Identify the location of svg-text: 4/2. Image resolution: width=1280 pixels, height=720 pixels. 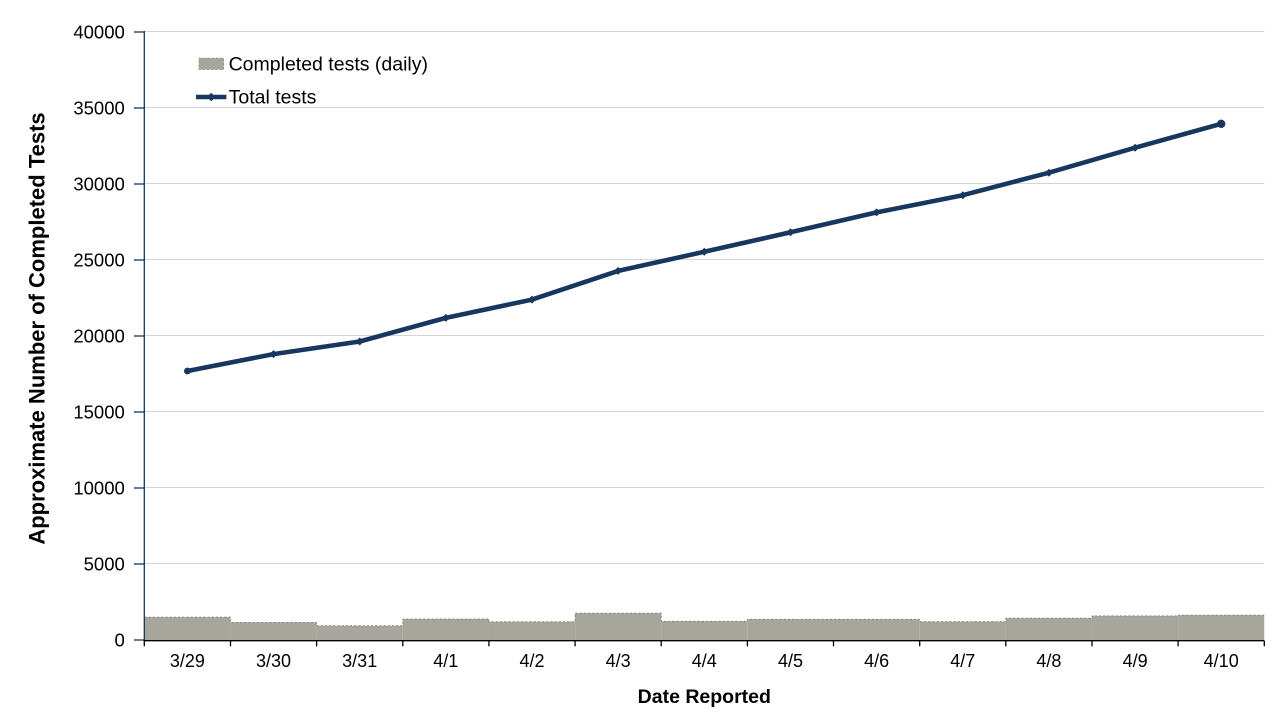
(531, 661).